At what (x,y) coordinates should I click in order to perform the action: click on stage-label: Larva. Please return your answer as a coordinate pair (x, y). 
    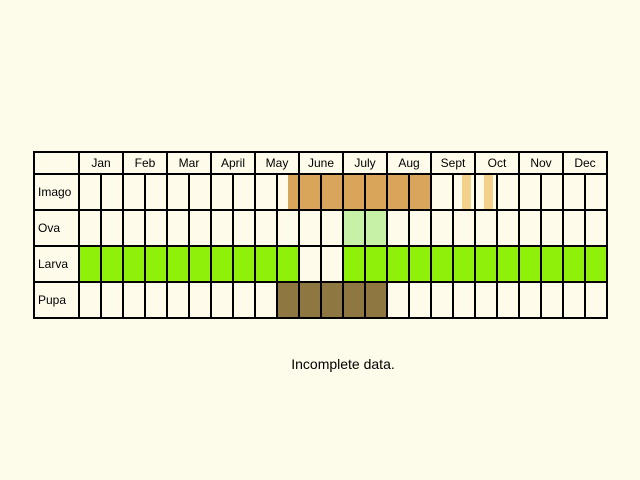
    Looking at the image, I should click on (56, 264).